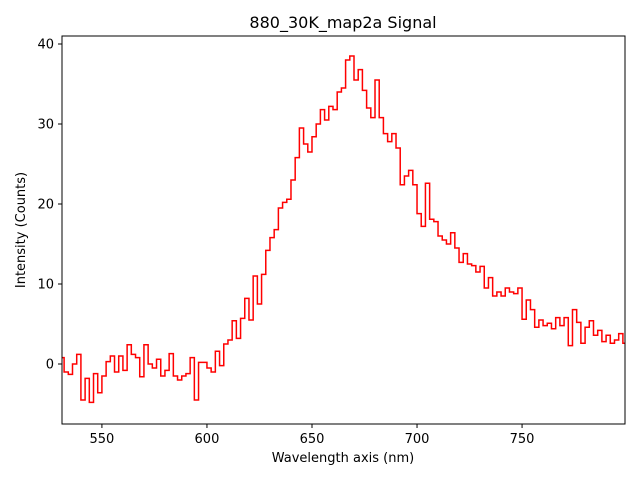  Describe the element at coordinates (417, 439) in the screenshot. I see `x-tick-label: 700` at that location.